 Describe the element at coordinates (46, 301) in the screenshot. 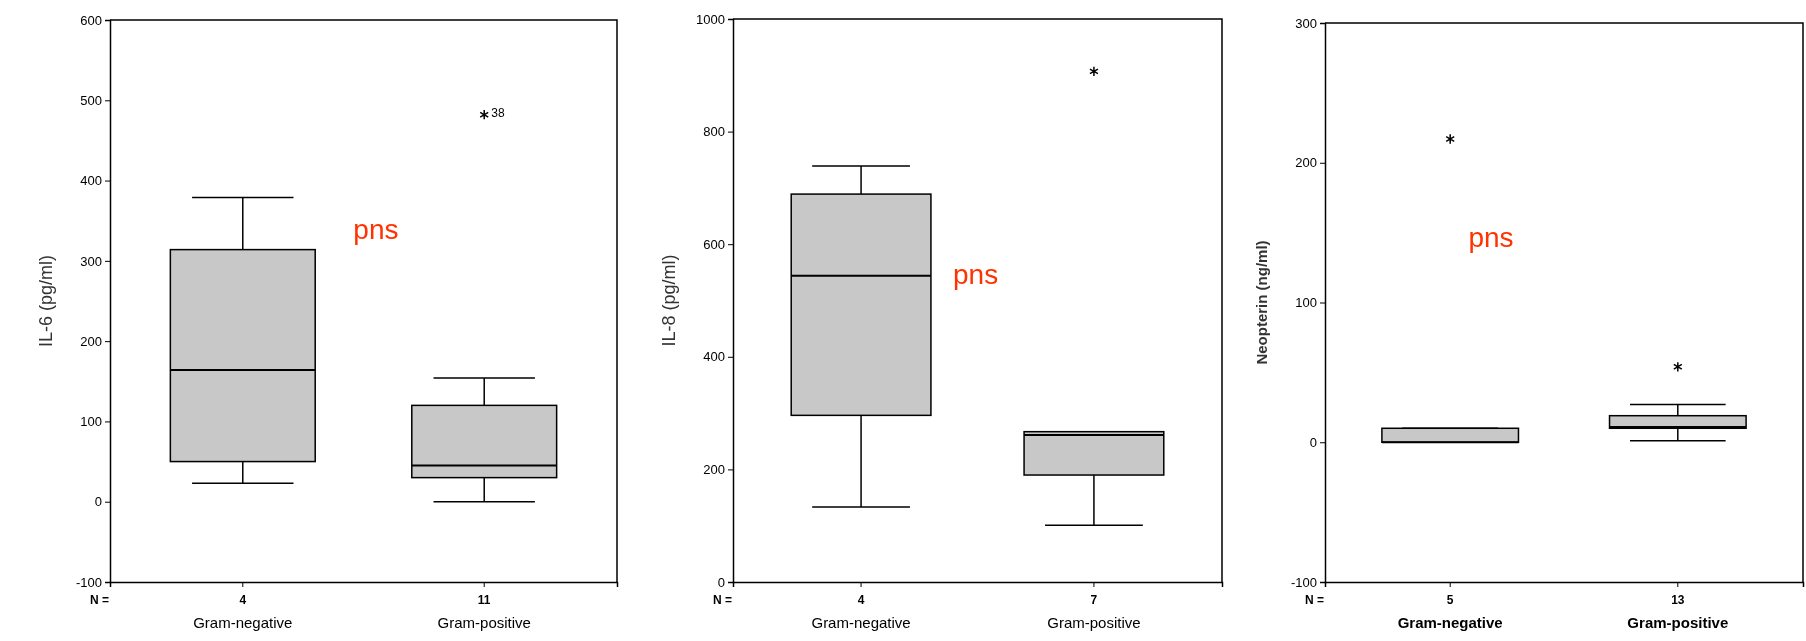

I see `y-axis-title: IL-6 (pg/ml)` at that location.